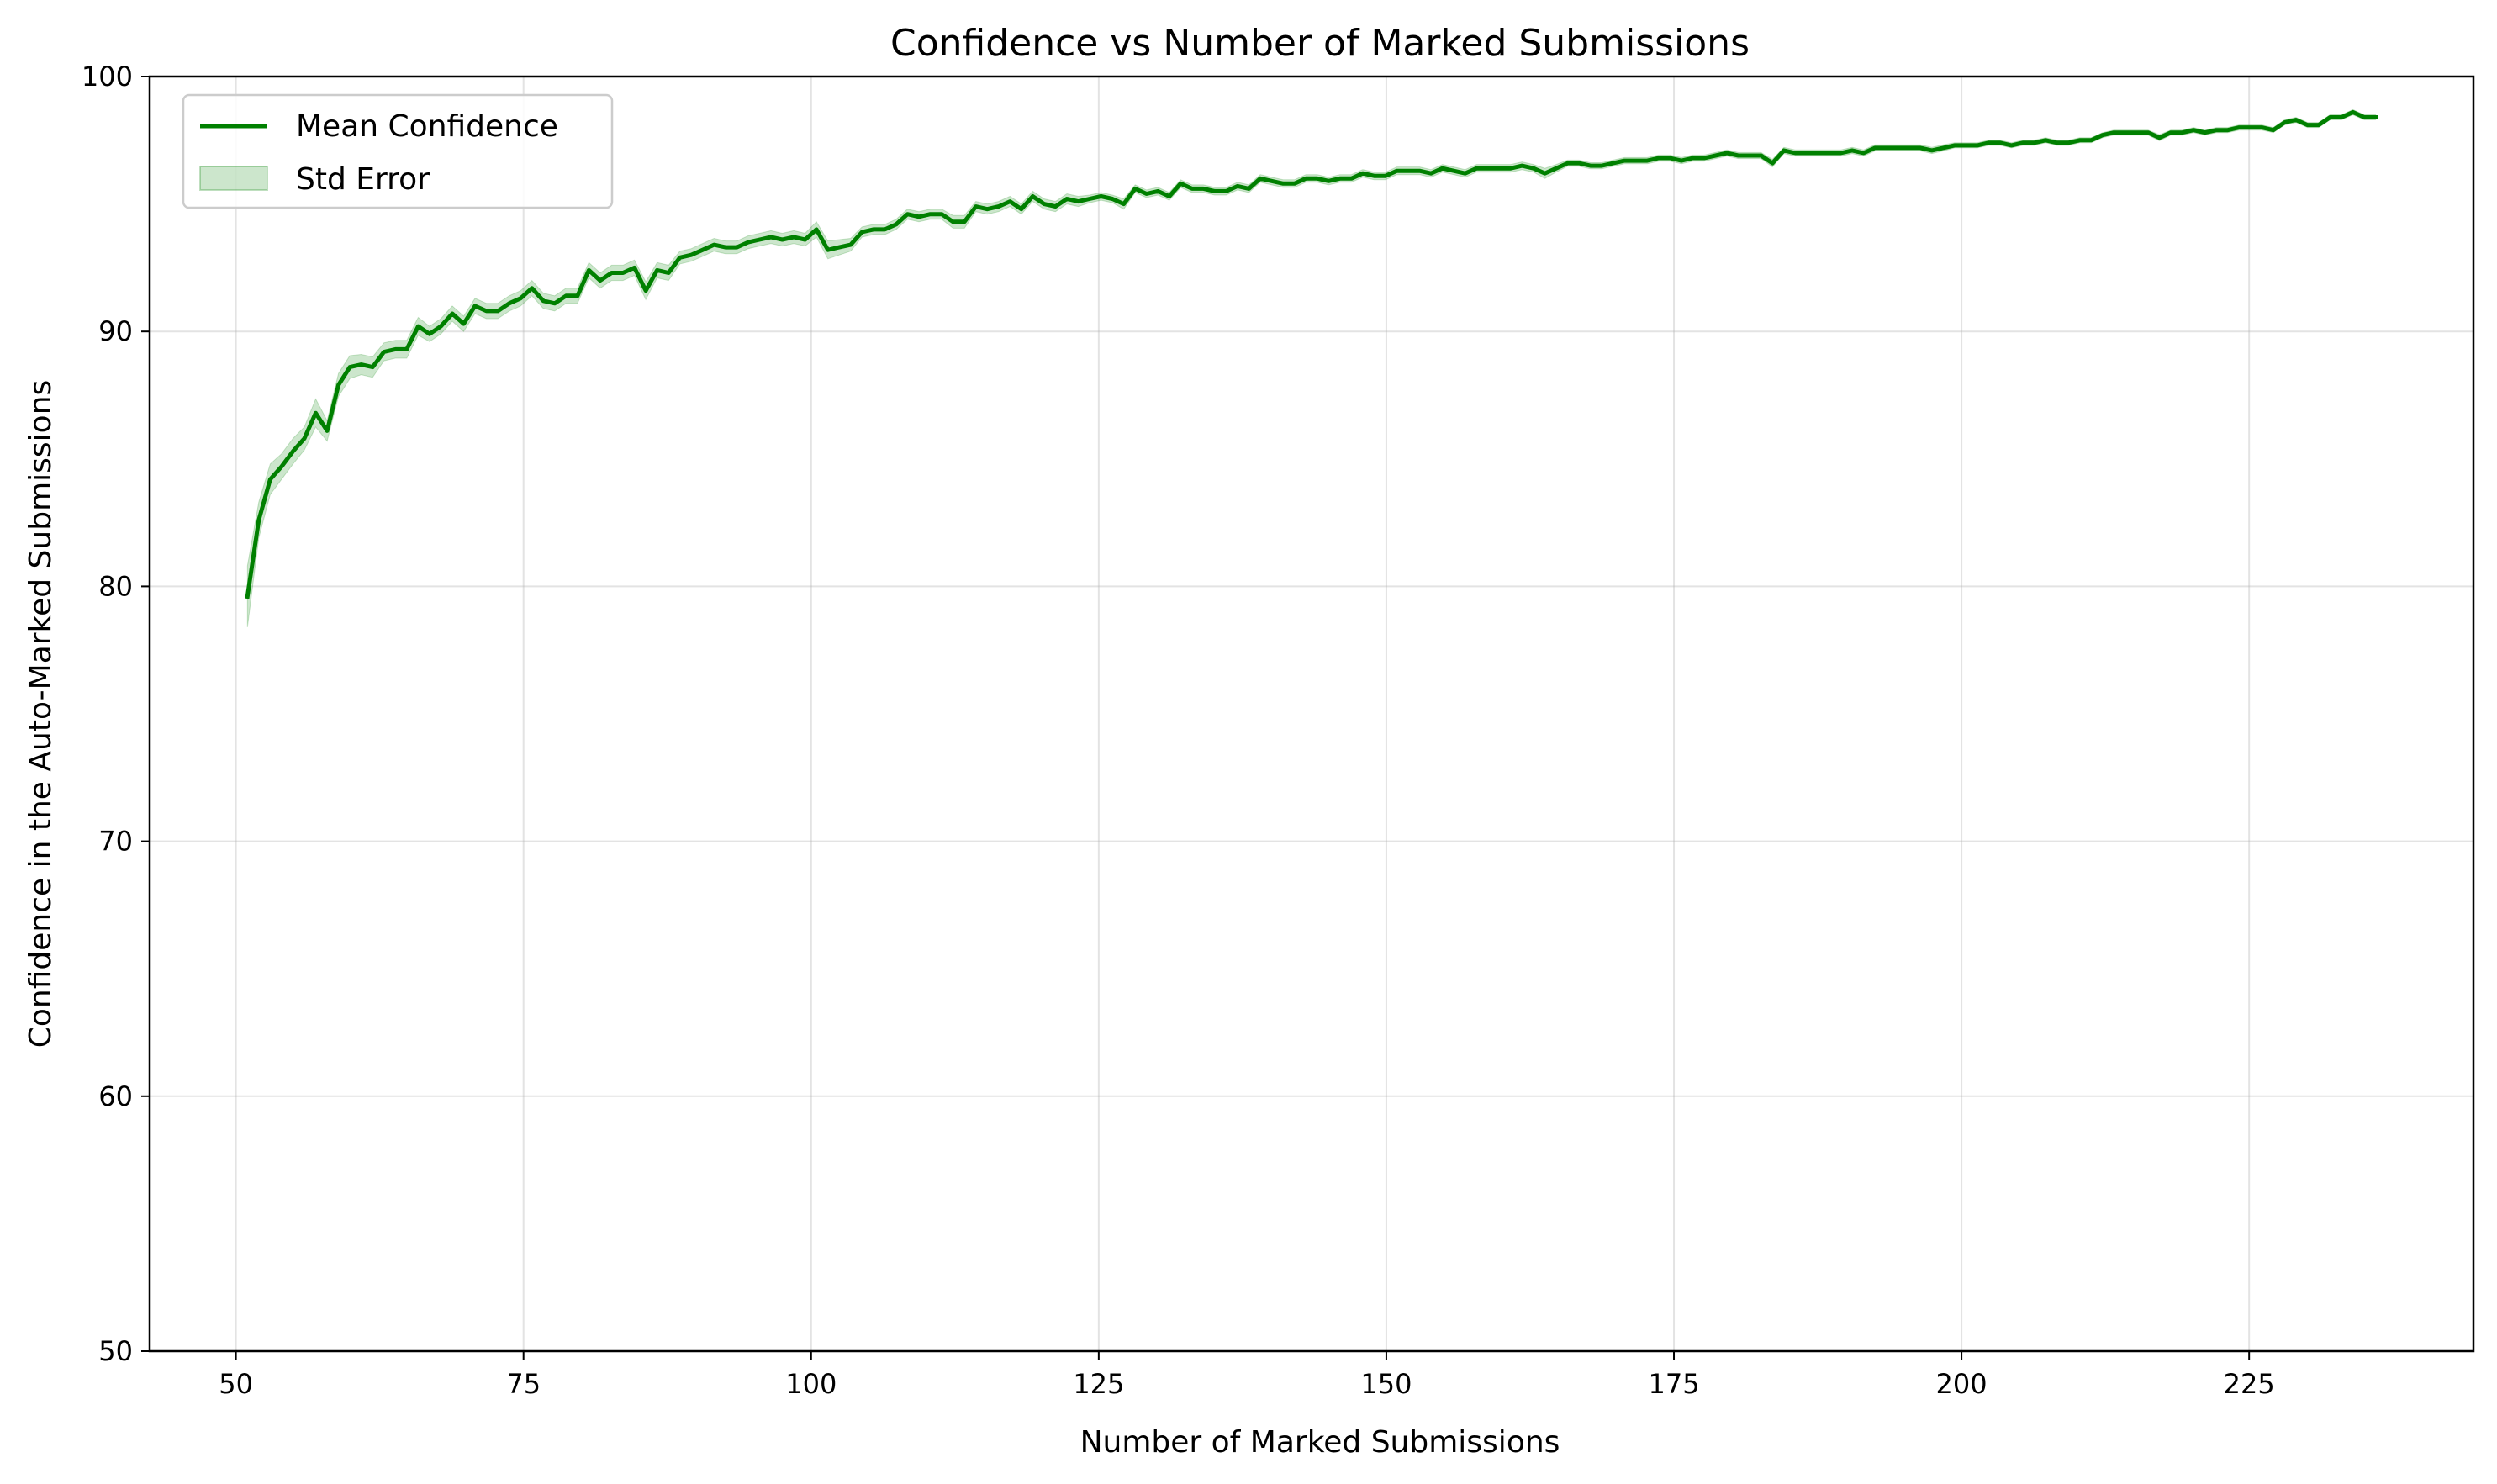 The image size is (2497, 1484). I want to click on legend-label-std-error: Std Error, so click(363, 179).